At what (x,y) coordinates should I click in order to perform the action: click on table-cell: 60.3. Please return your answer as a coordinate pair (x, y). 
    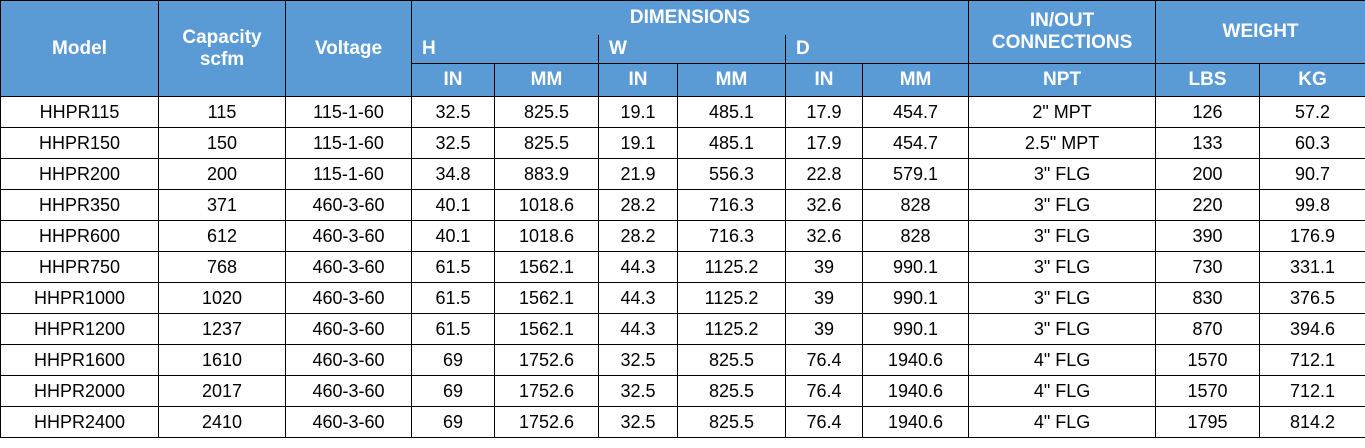
    Looking at the image, I should click on (1312, 143).